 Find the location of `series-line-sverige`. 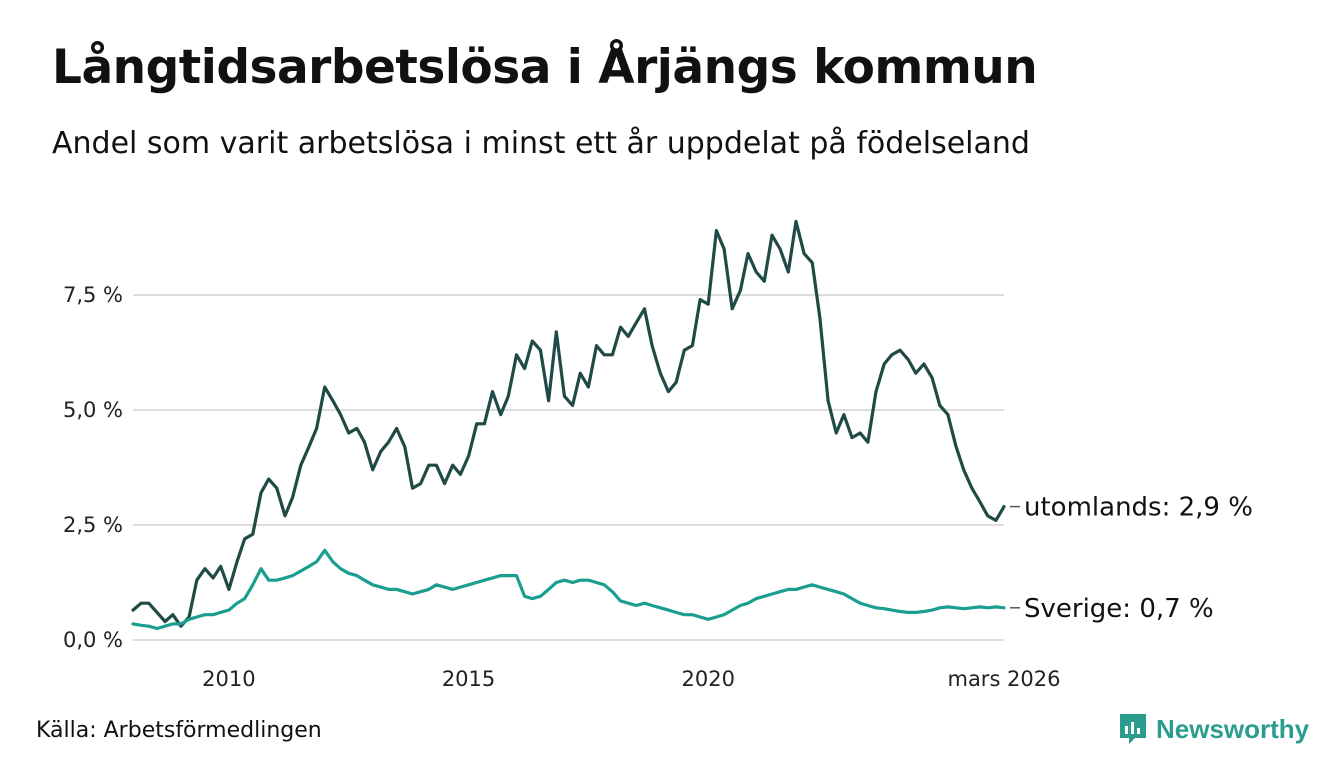

series-line-sverige is located at coordinates (568, 589).